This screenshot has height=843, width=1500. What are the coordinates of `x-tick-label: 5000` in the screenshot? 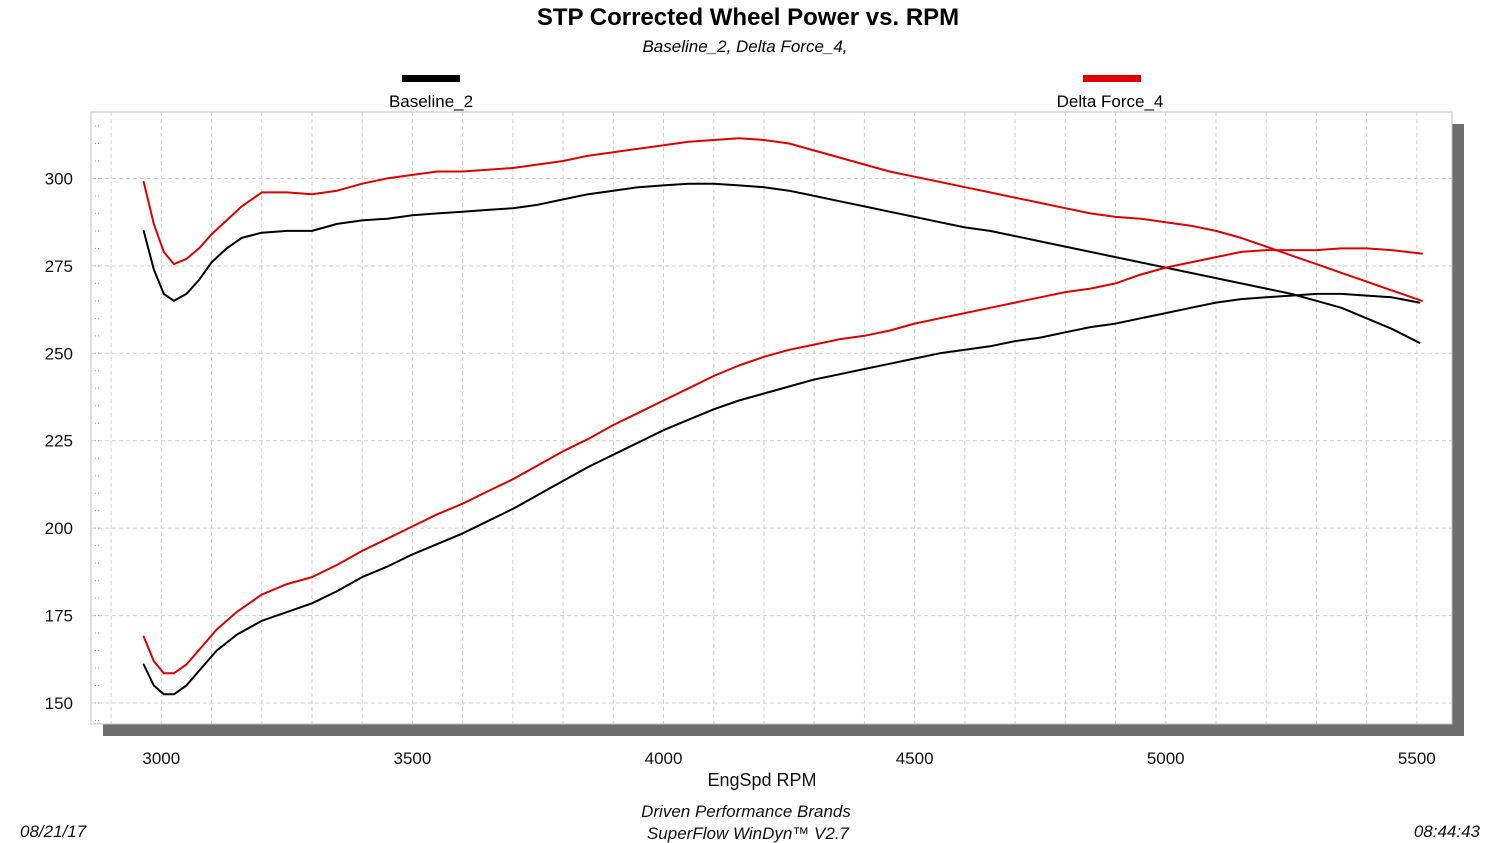 It's located at (1166, 758).